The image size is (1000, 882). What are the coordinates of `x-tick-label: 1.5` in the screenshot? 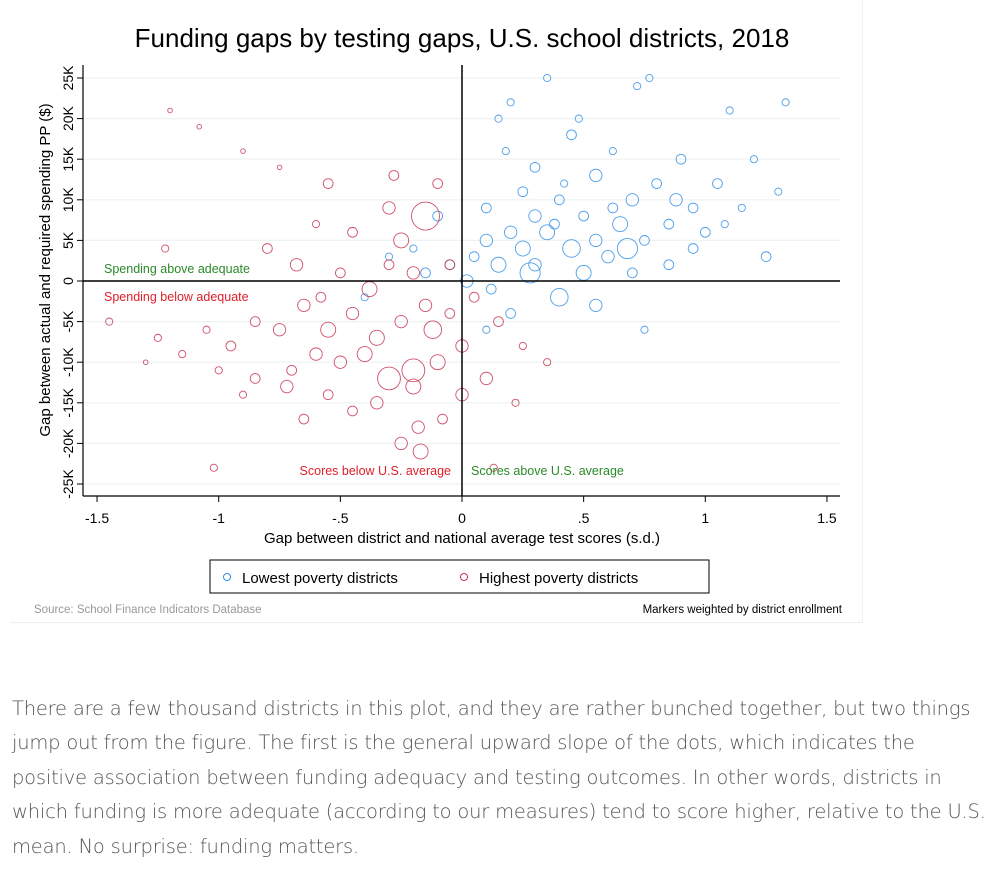 It's located at (827, 518).